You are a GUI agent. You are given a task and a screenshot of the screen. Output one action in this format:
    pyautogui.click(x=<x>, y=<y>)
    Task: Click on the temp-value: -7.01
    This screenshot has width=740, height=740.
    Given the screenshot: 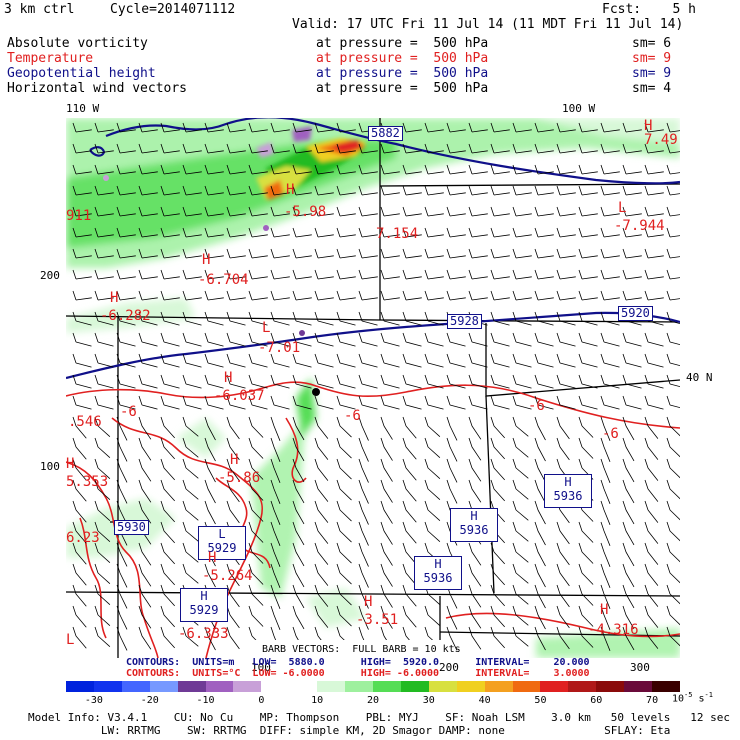 What is the action you would take?
    pyautogui.click(x=279, y=348)
    